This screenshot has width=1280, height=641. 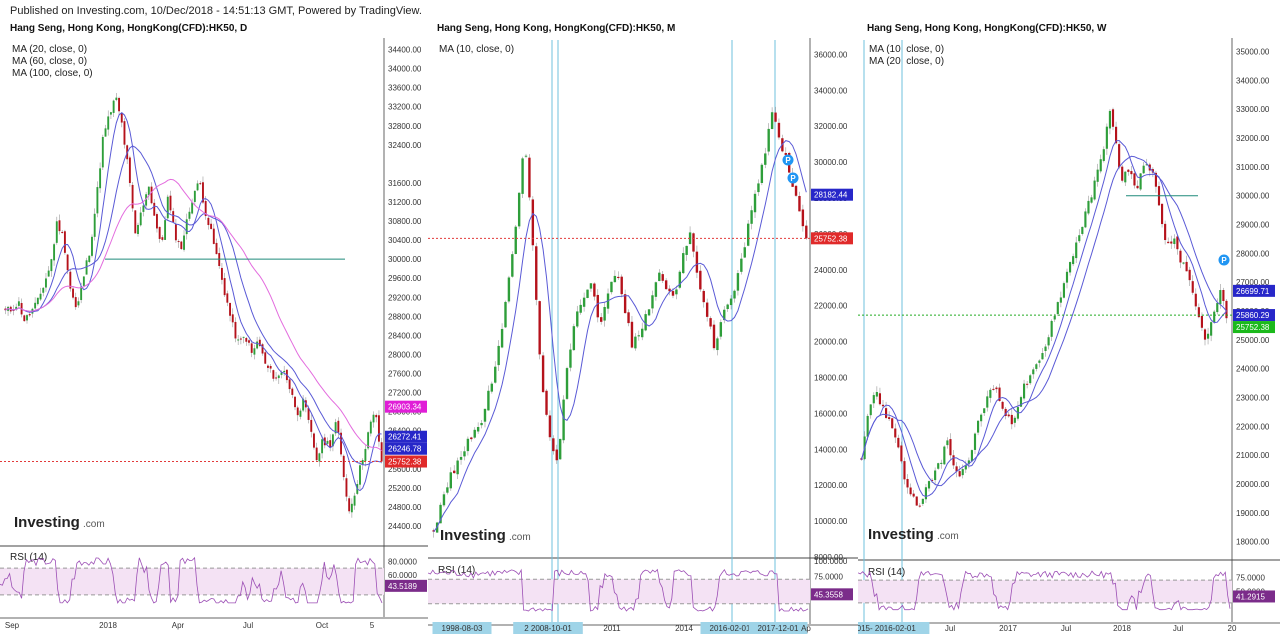 What do you see at coordinates (1253, 315) in the screenshot?
I see `price-label: 25860.29` at bounding box center [1253, 315].